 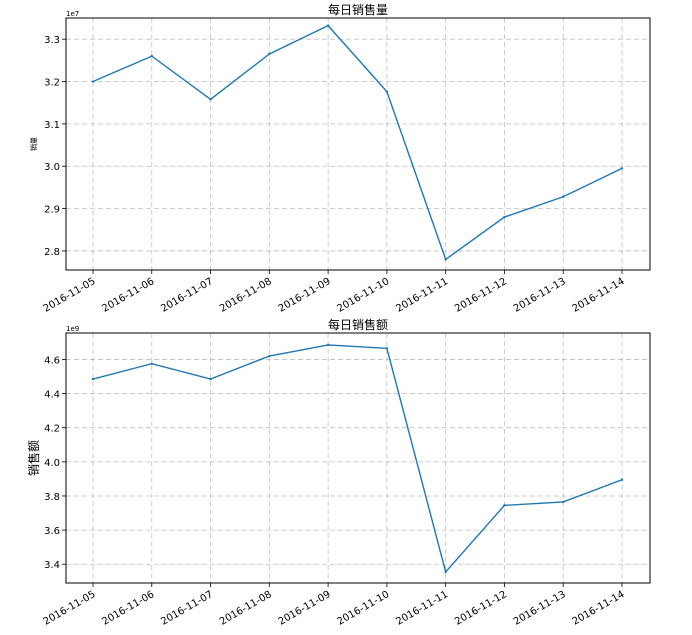 I want to click on y-tick-label: 3.3, so click(x=52, y=40).